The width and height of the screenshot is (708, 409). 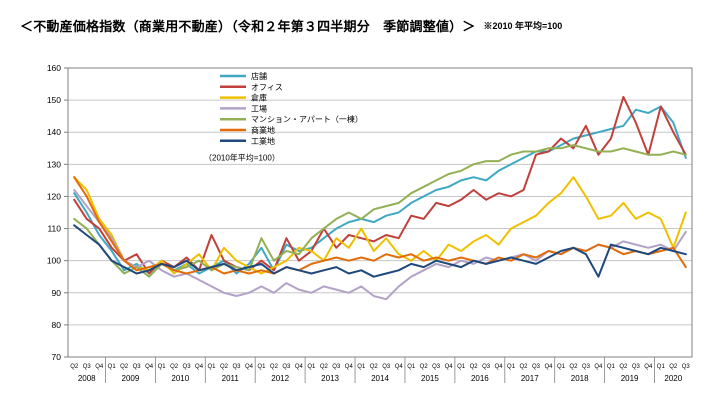 What do you see at coordinates (480, 378) in the screenshot?
I see `x-axis-year-label: 2016` at bounding box center [480, 378].